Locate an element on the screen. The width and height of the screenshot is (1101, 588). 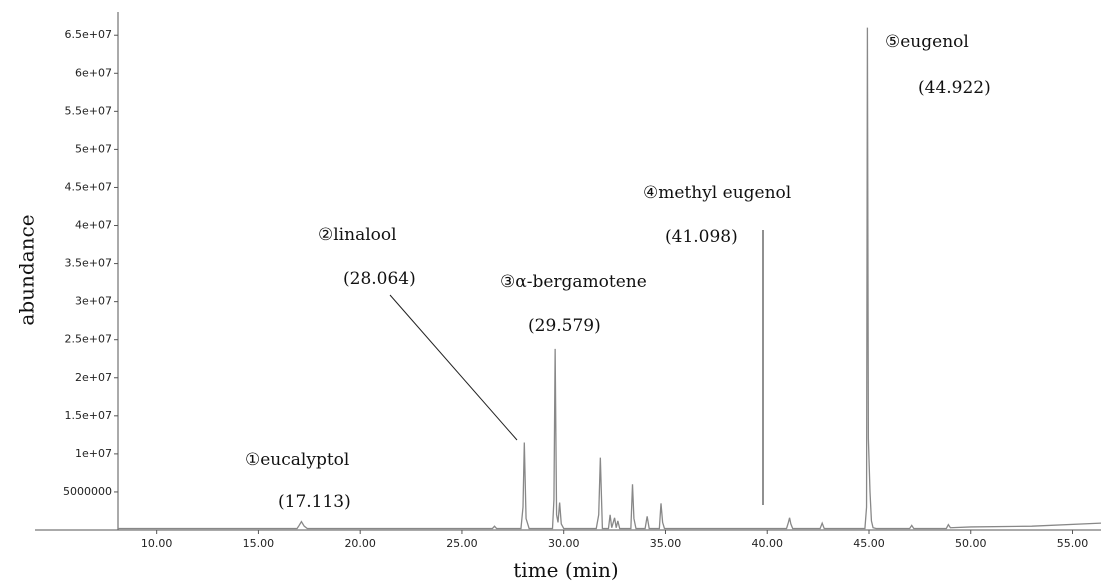
y-tick-label: 2e+07 is located at coordinates (93, 377).